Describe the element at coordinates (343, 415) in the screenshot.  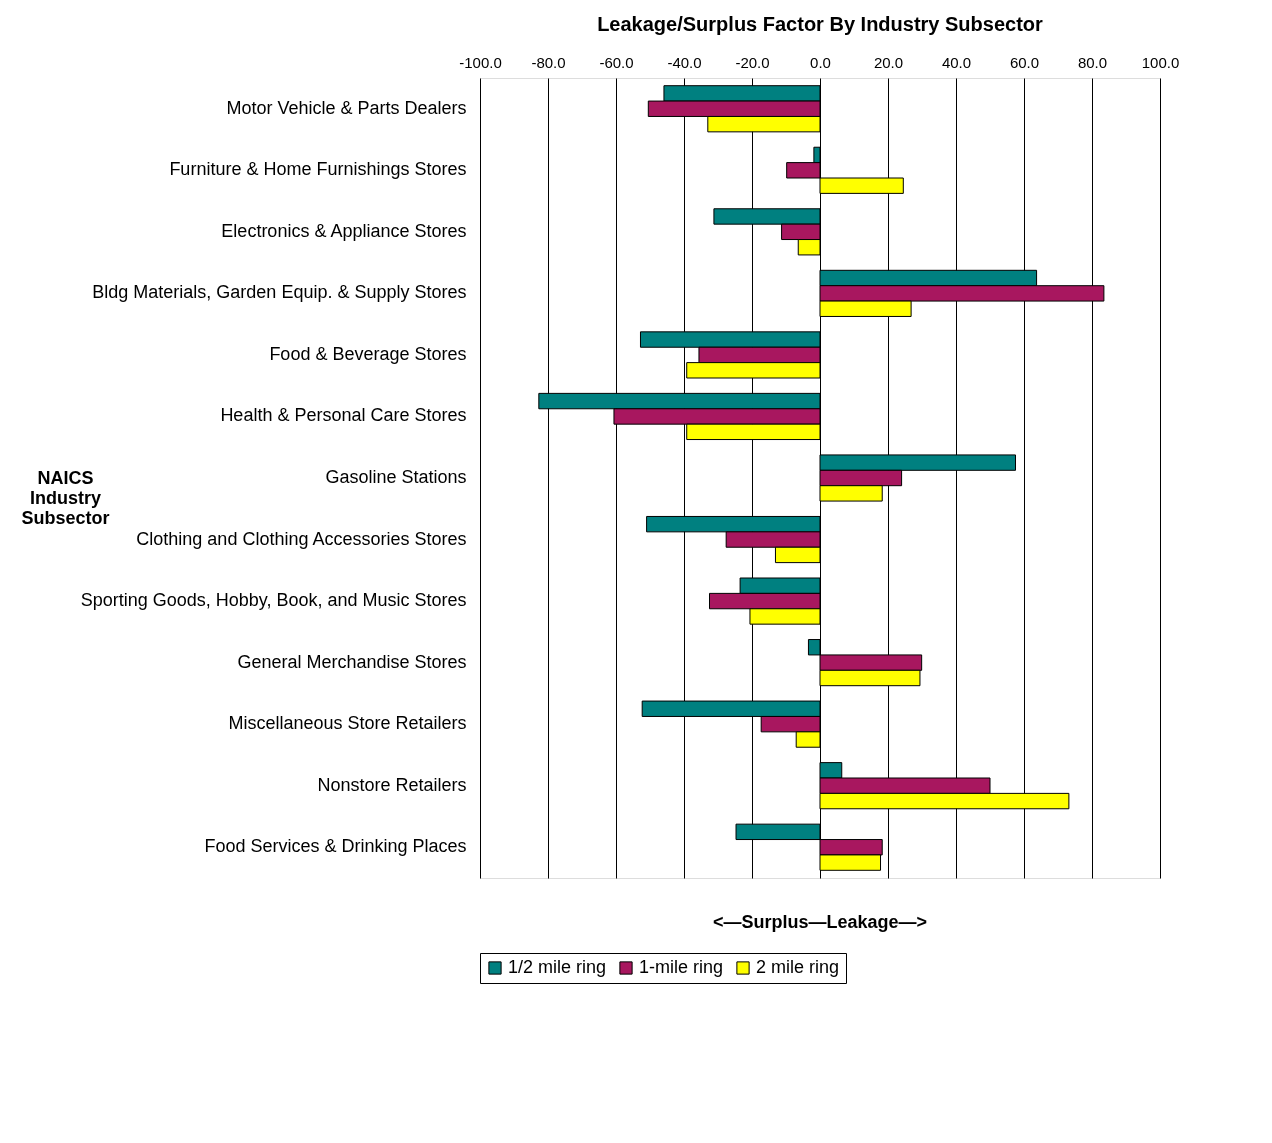
I see `y-tick-label: Health & Personal Care Stores` at that location.